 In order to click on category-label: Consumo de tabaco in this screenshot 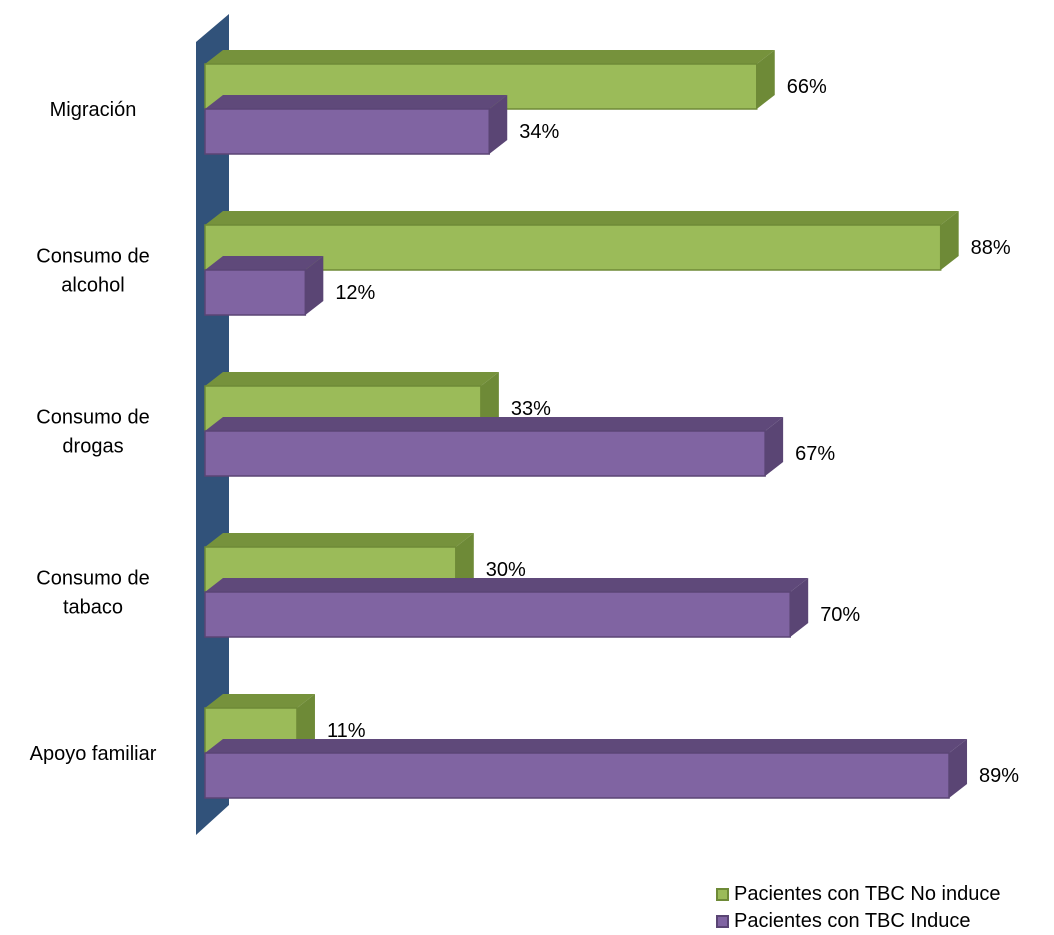, I will do `click(92, 593)`.